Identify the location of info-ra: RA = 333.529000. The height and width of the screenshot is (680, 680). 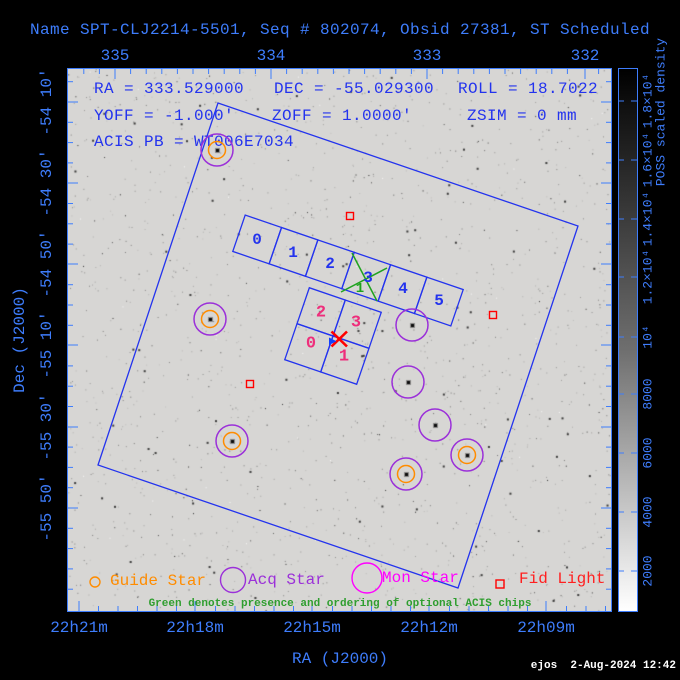
(169, 89).